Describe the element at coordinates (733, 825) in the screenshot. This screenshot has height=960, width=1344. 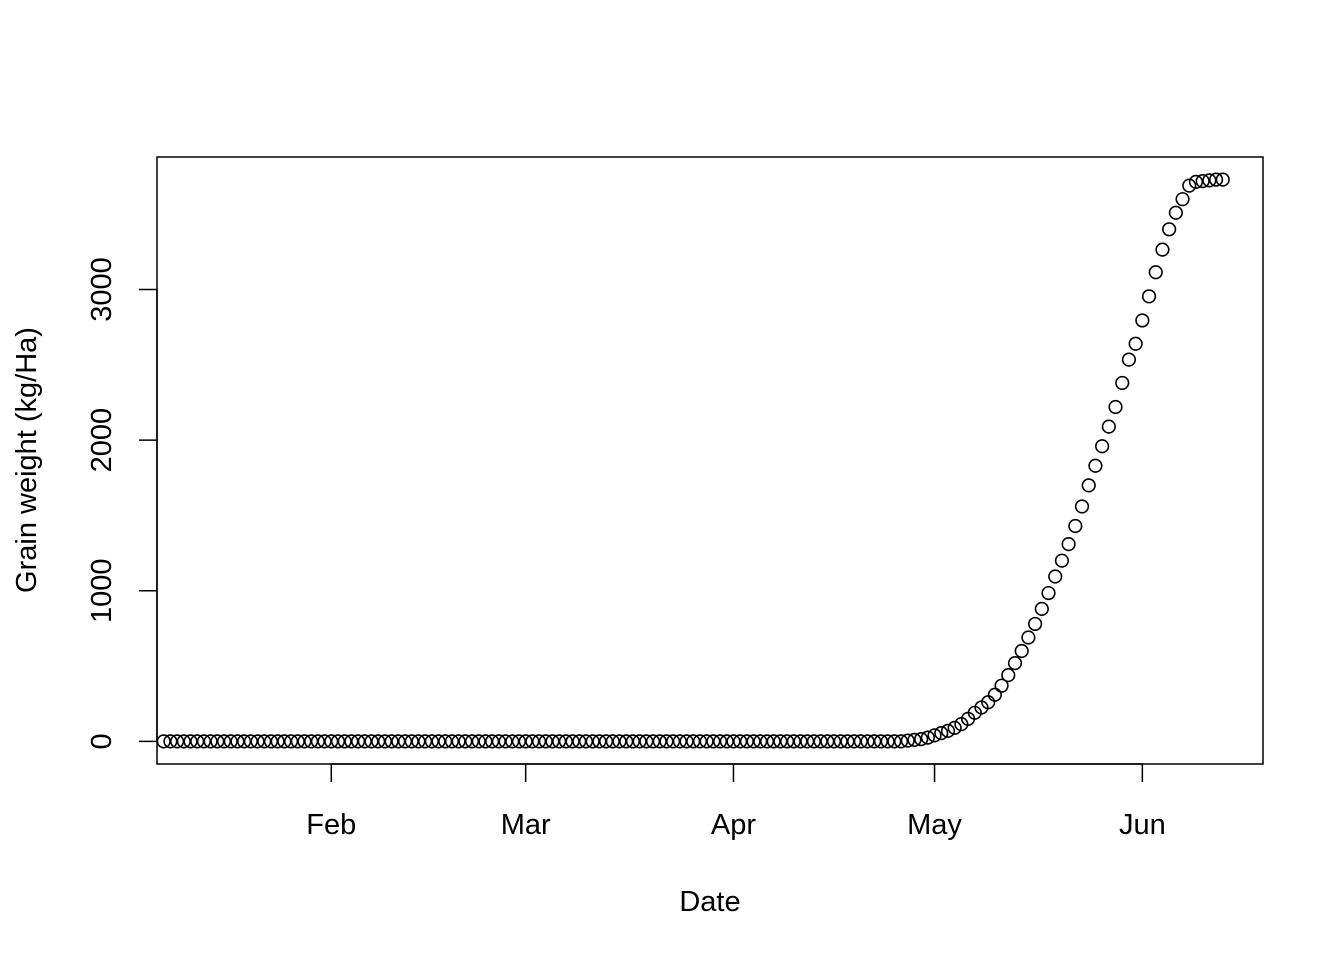
I see `x-tick-label: Apr` at that location.